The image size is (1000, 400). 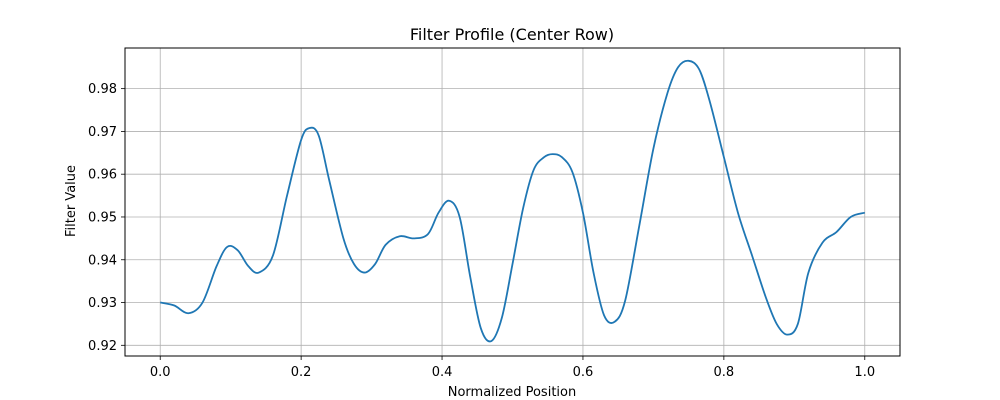 What do you see at coordinates (512, 368) in the screenshot?
I see `x-axis-ticks: 0.0 0.2 0.4 0.6 0.8 1.0` at bounding box center [512, 368].